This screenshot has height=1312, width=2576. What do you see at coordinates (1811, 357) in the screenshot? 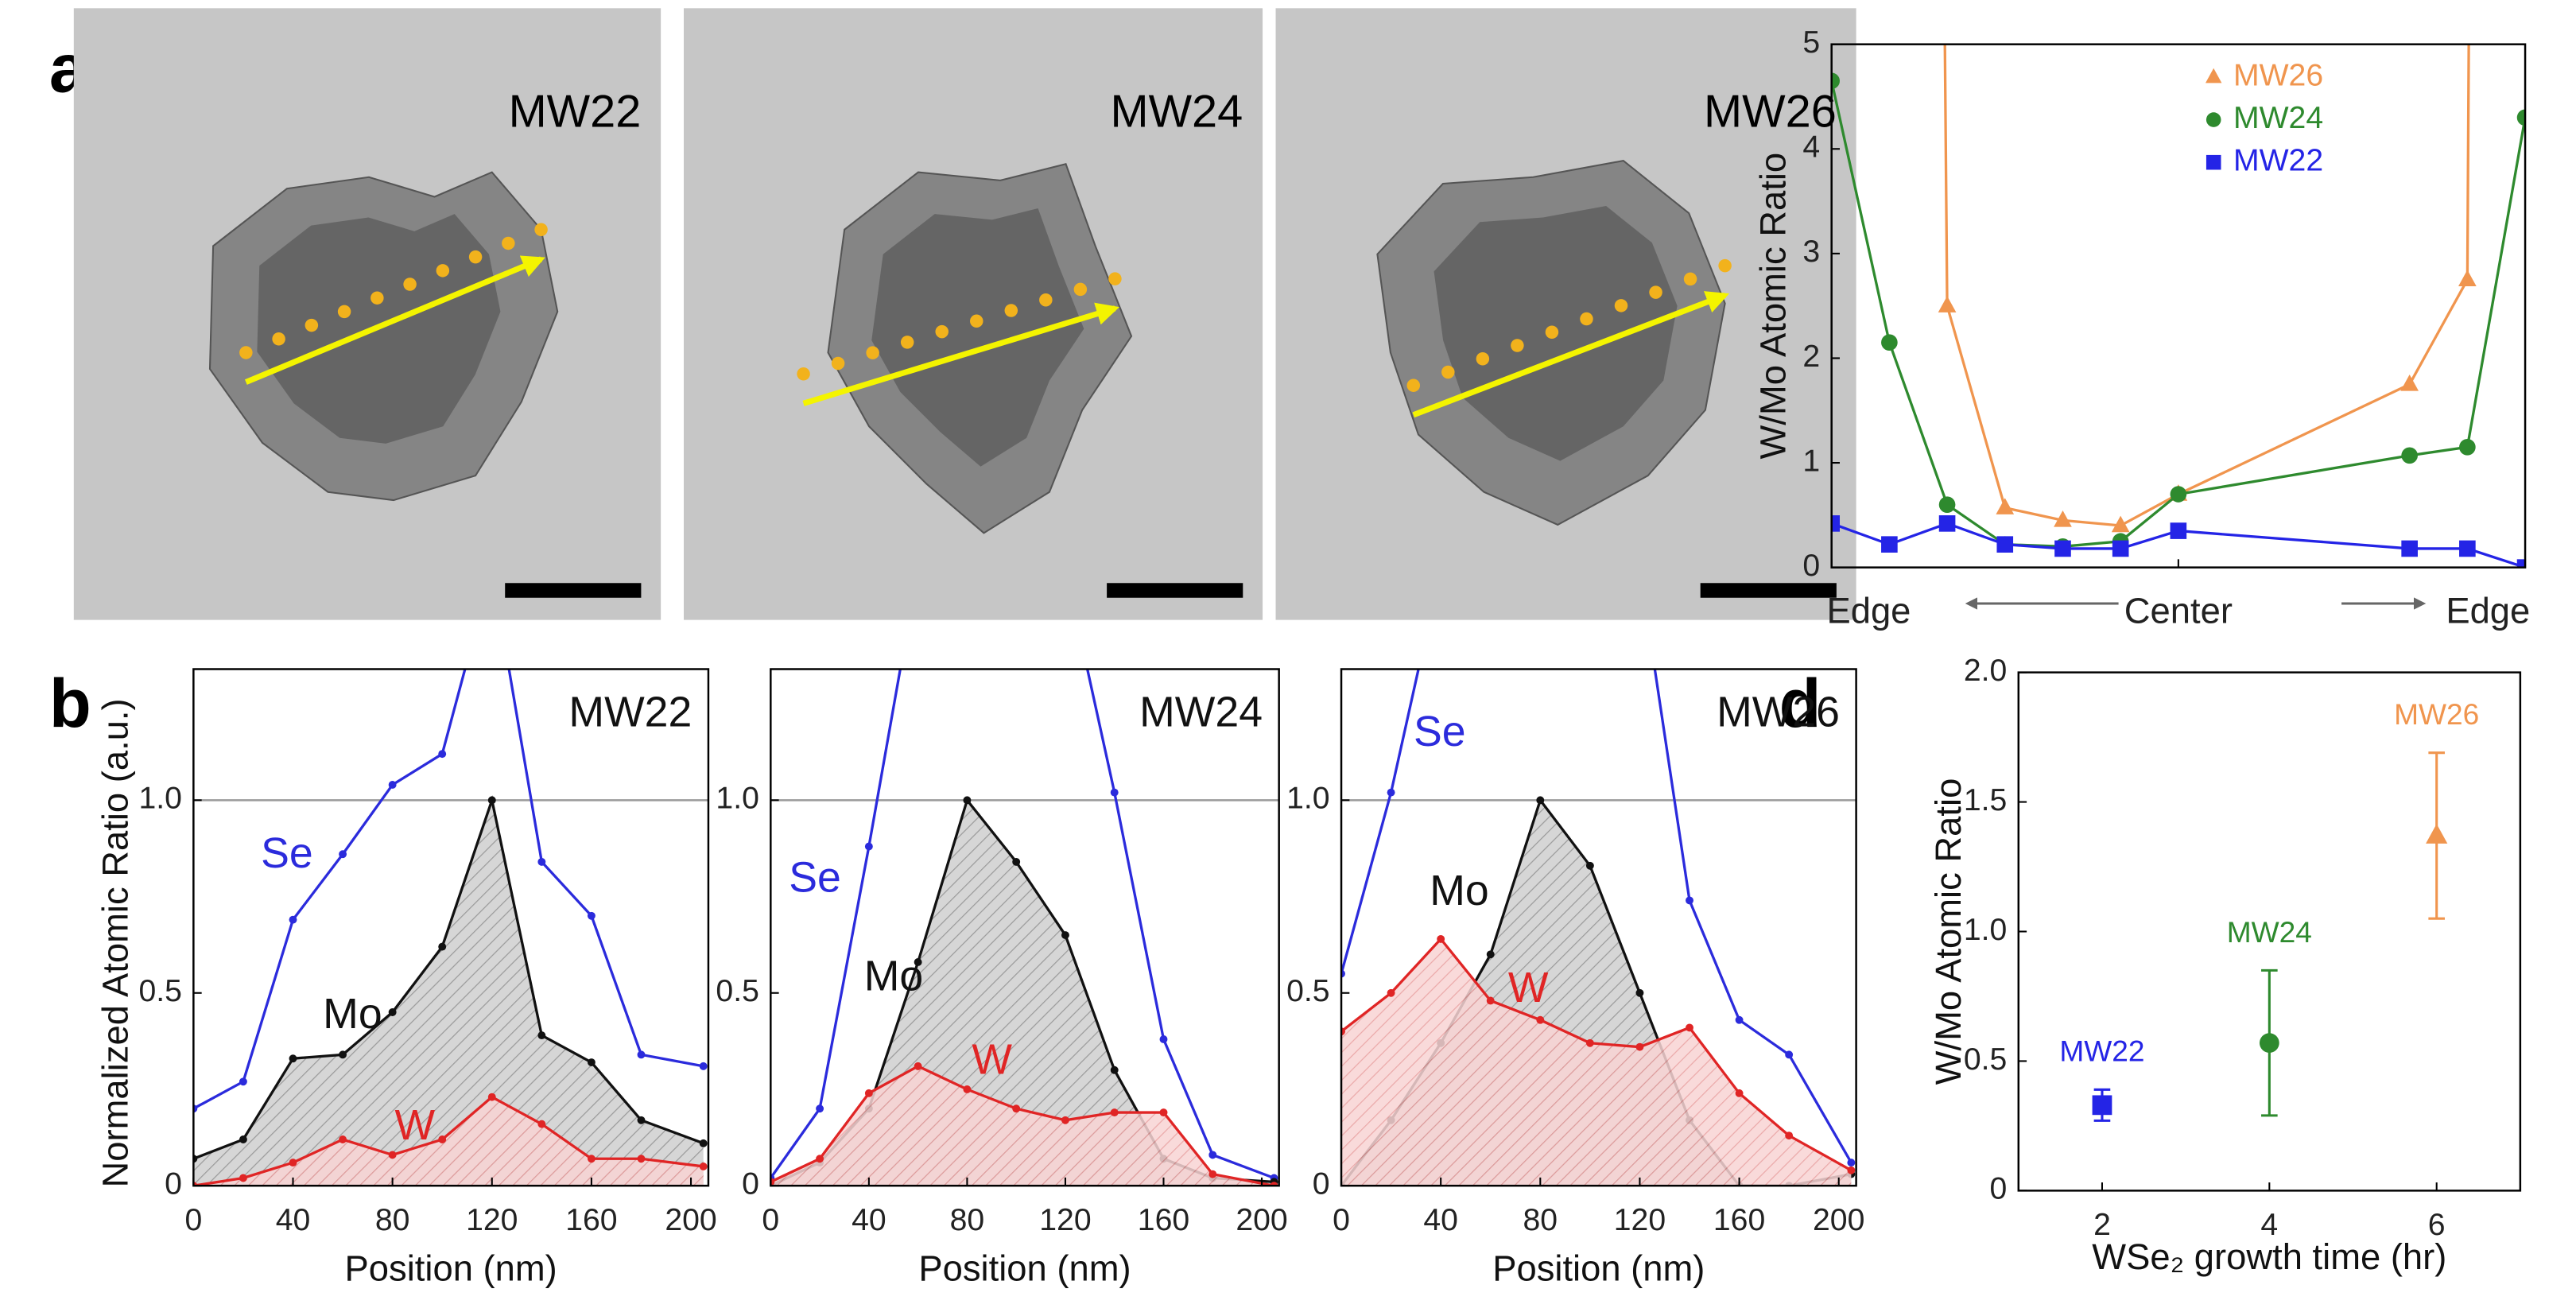
I see `y-tick-label: 2` at bounding box center [1811, 357].